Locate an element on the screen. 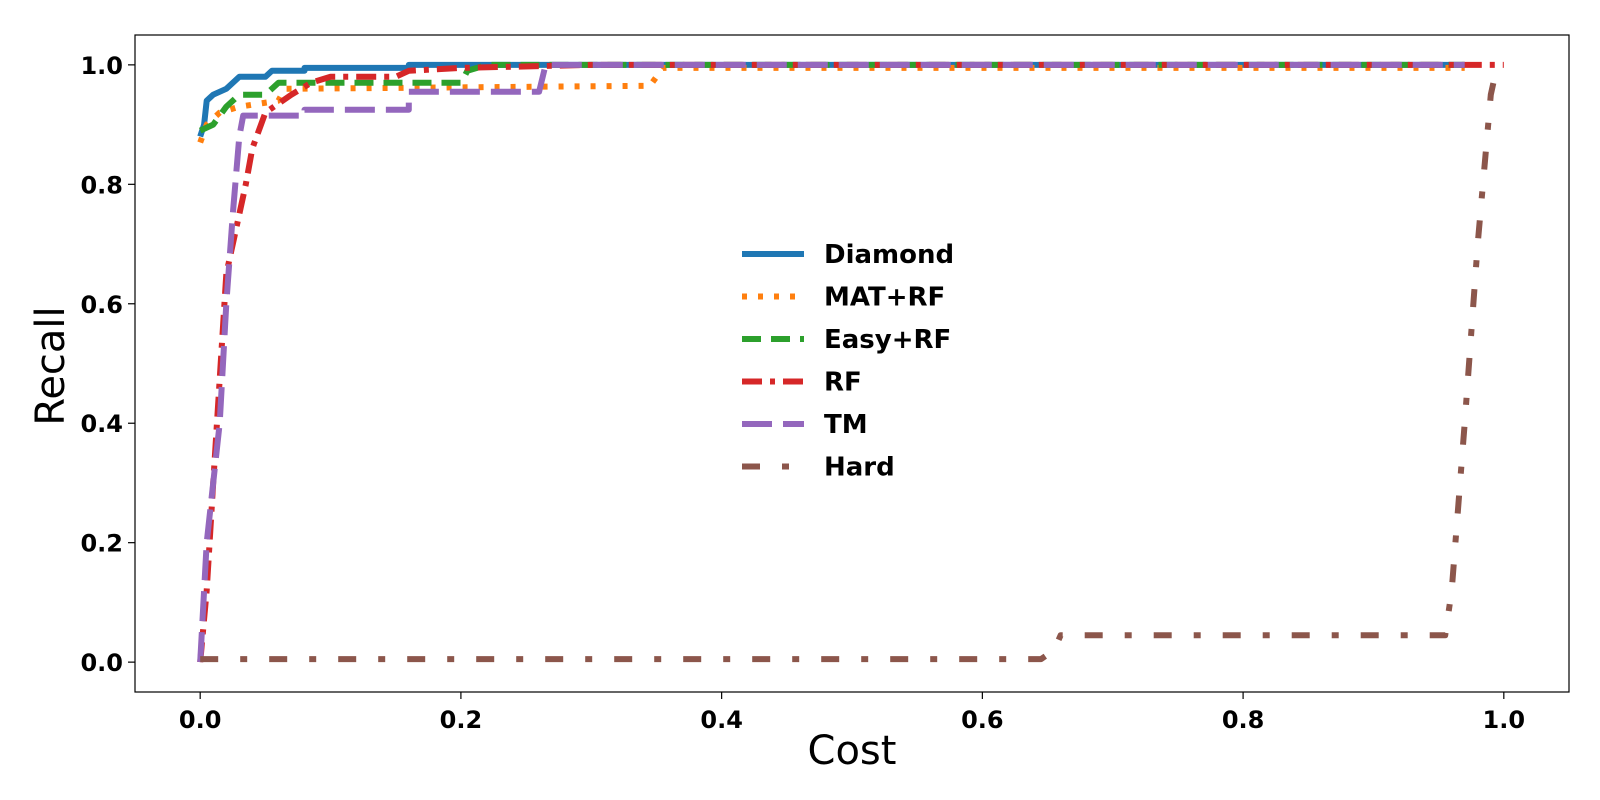 The image size is (1600, 800). y-axis-label: Recall is located at coordinates (51, 365).